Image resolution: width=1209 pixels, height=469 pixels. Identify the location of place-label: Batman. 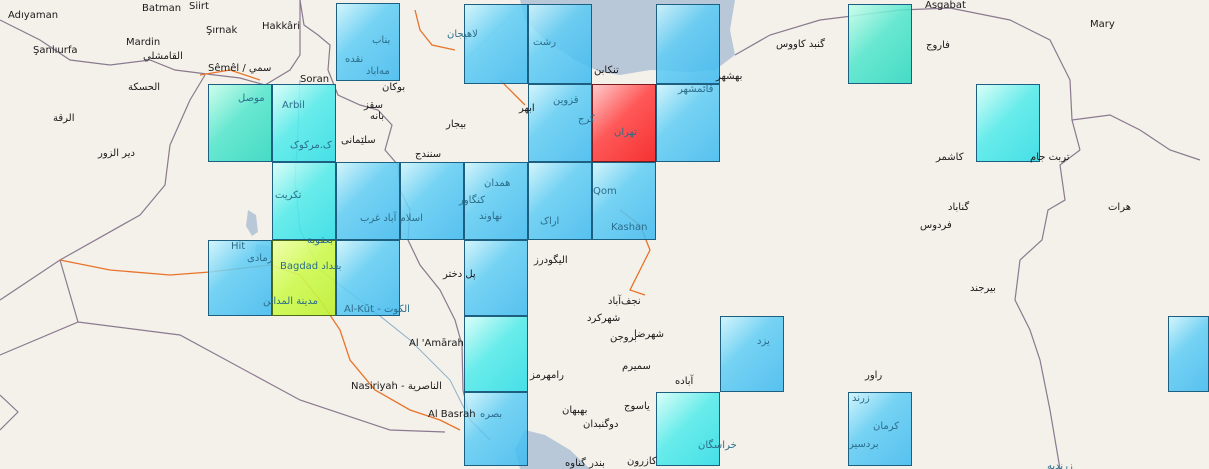
(162, 8).